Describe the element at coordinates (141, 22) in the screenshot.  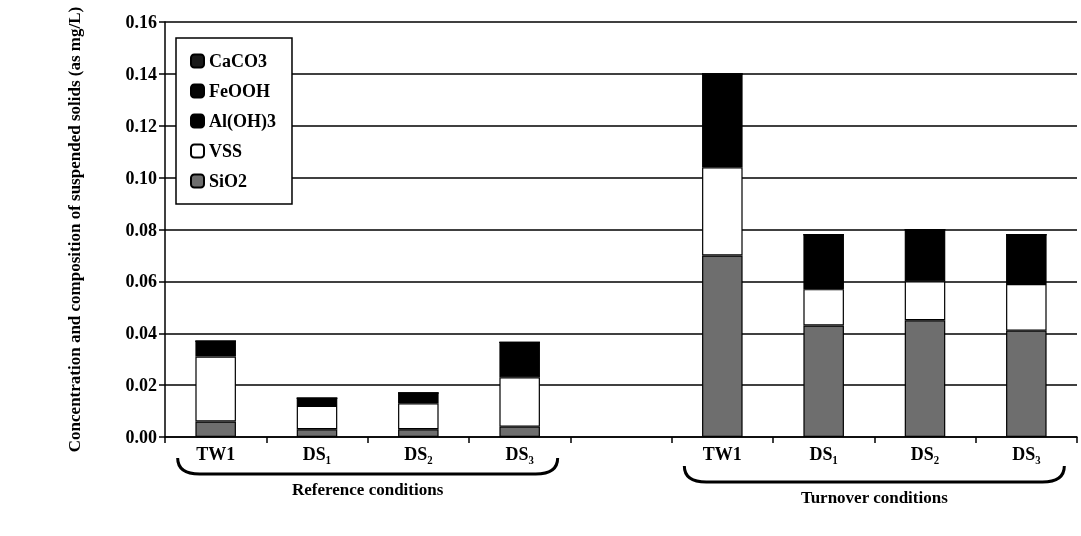
I see `y-tick-label: 0.16` at that location.